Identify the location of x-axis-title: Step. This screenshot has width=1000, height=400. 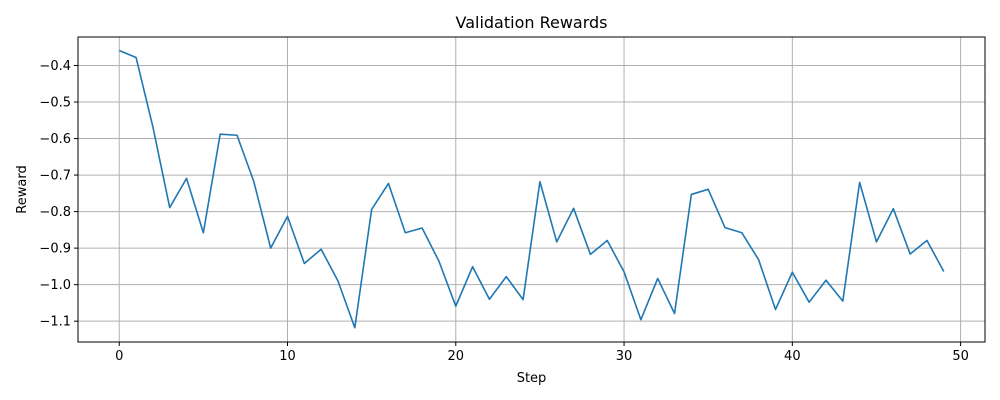
(532, 378).